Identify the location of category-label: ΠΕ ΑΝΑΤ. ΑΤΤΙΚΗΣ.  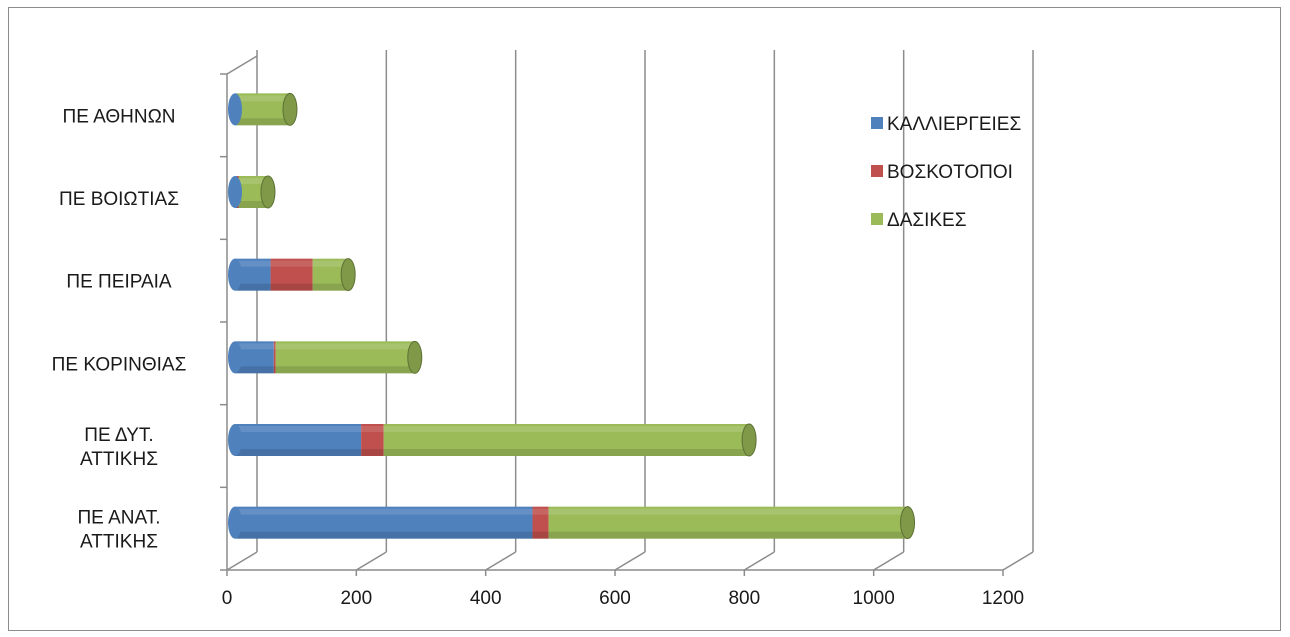
(118, 530).